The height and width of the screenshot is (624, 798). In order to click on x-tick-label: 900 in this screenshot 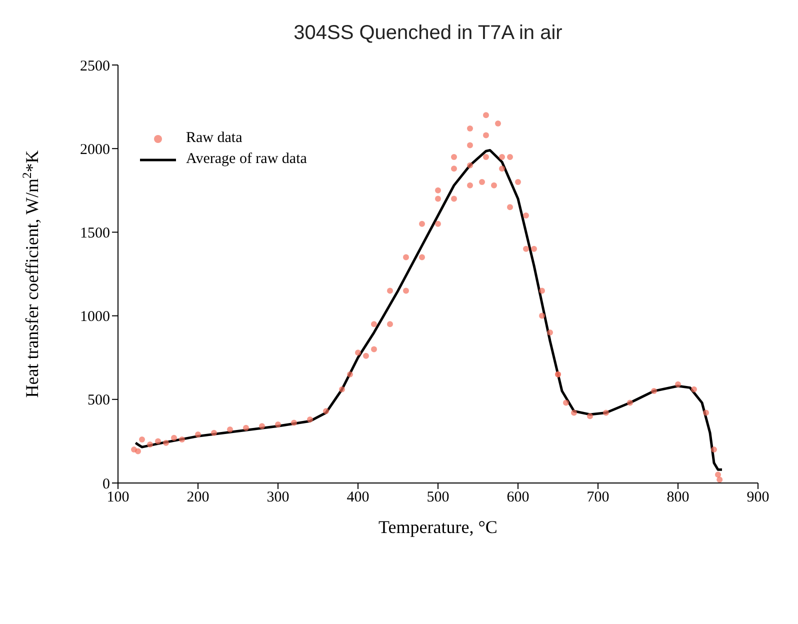, I will do `click(758, 498)`.